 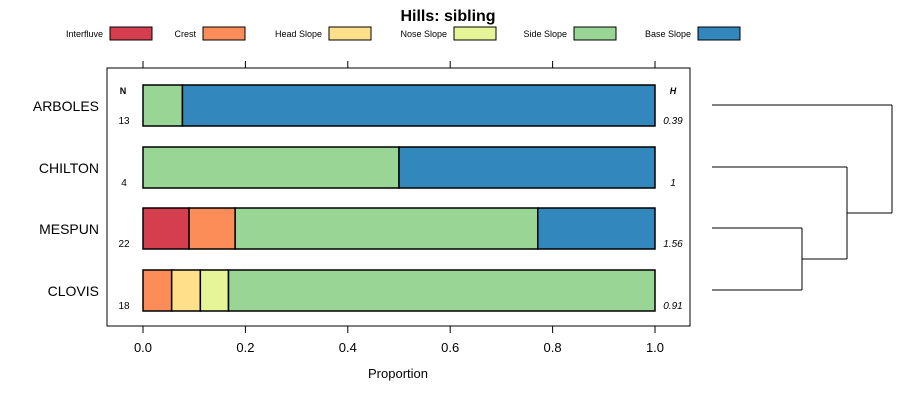 I want to click on legend-label-crest: Crest, so click(x=185, y=34).